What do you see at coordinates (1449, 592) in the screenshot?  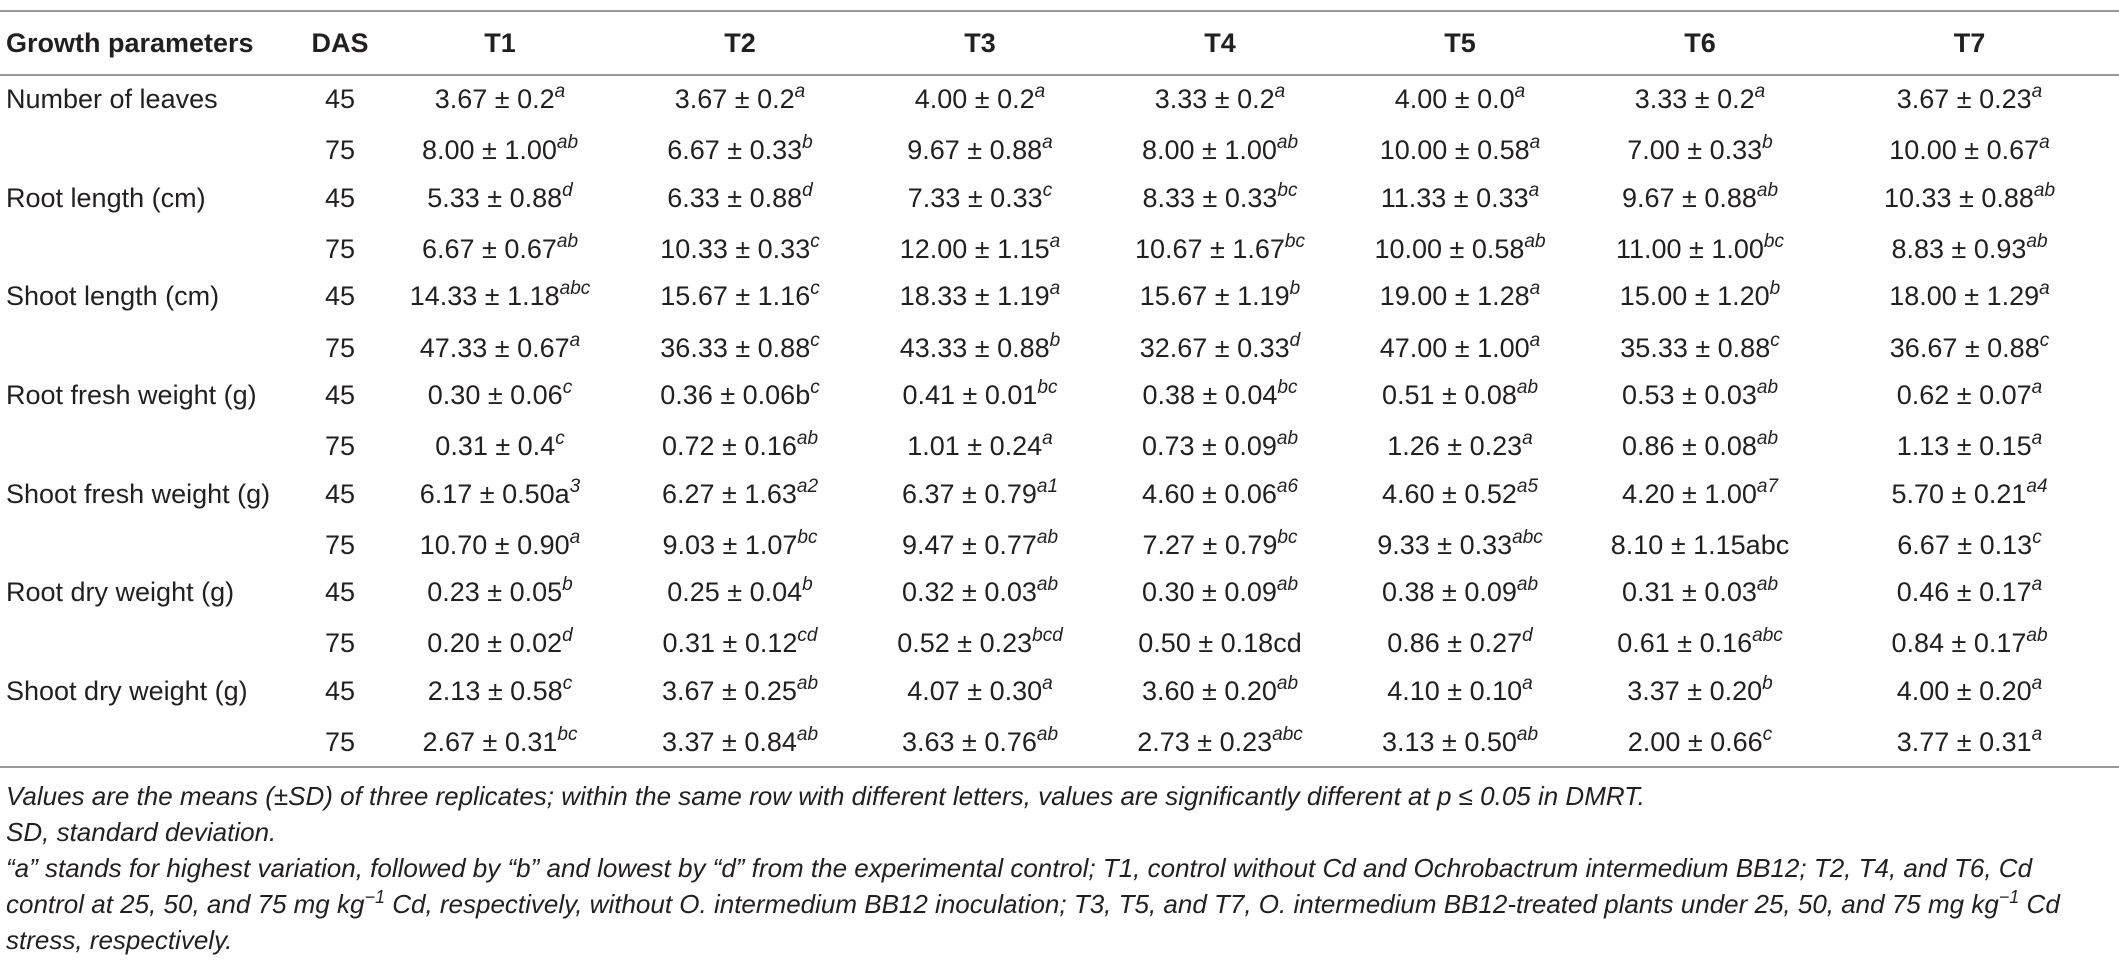 I see `cell-value: 0.38 ± 0.09` at bounding box center [1449, 592].